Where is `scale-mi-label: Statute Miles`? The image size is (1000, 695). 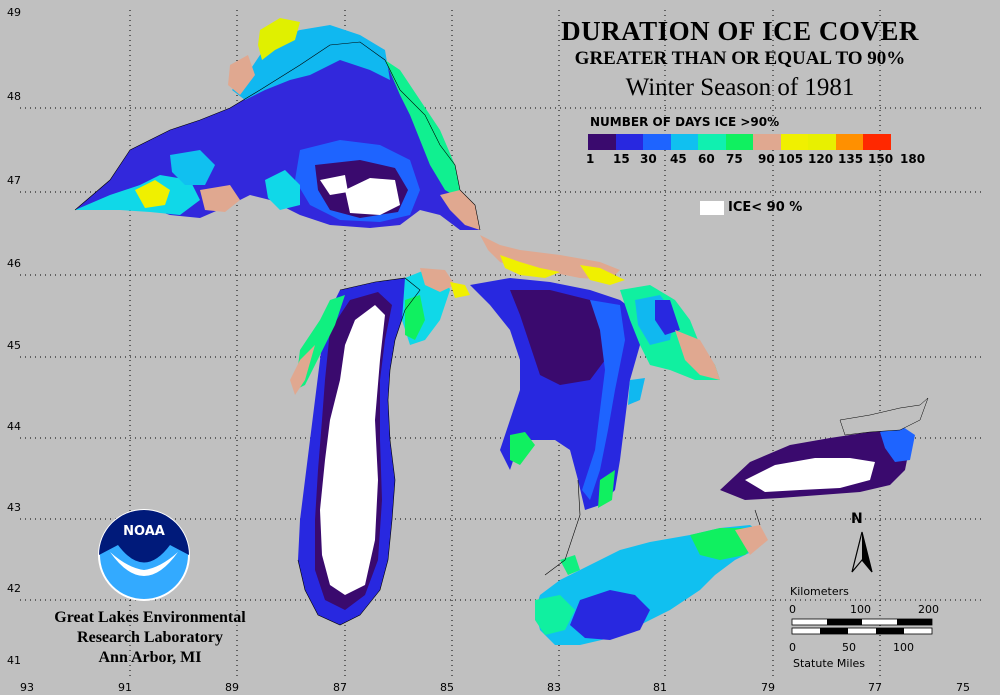
scale-mi-label: Statute Miles is located at coordinates (829, 663).